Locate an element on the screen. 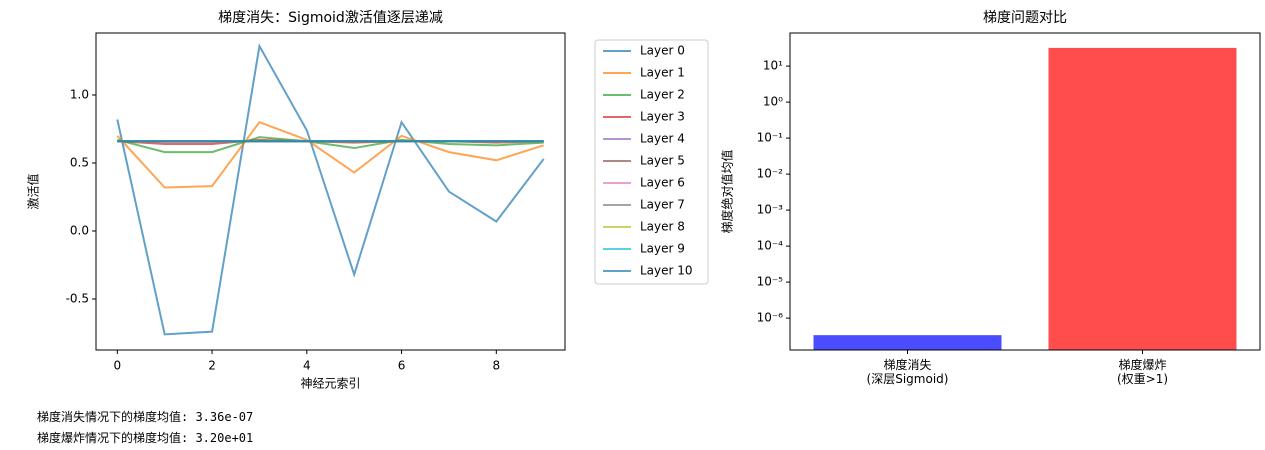 Image resolution: width=1265 pixels, height=450 pixels. x-tick-label: 8 is located at coordinates (496, 366).